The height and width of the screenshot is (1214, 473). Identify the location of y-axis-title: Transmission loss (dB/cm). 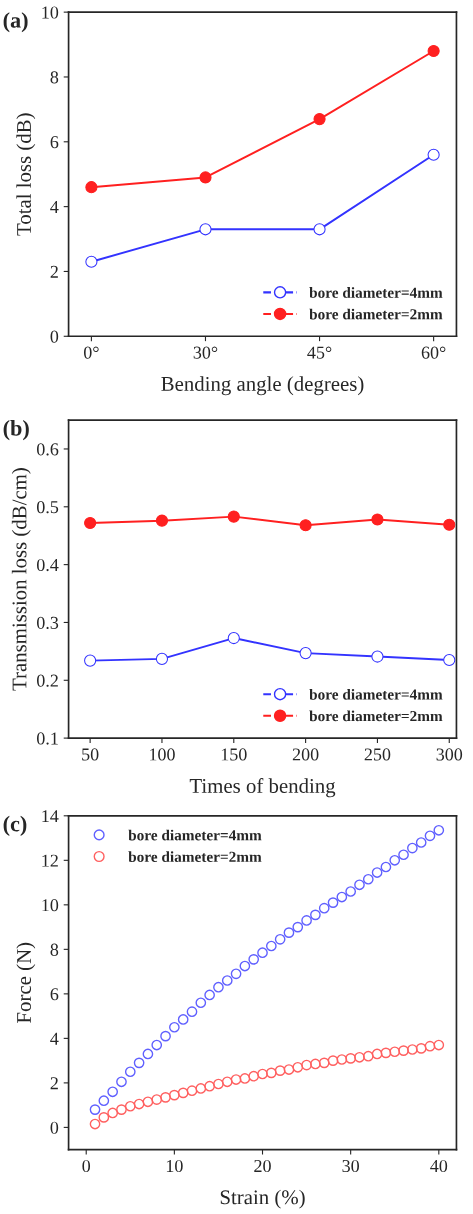
(21, 579).